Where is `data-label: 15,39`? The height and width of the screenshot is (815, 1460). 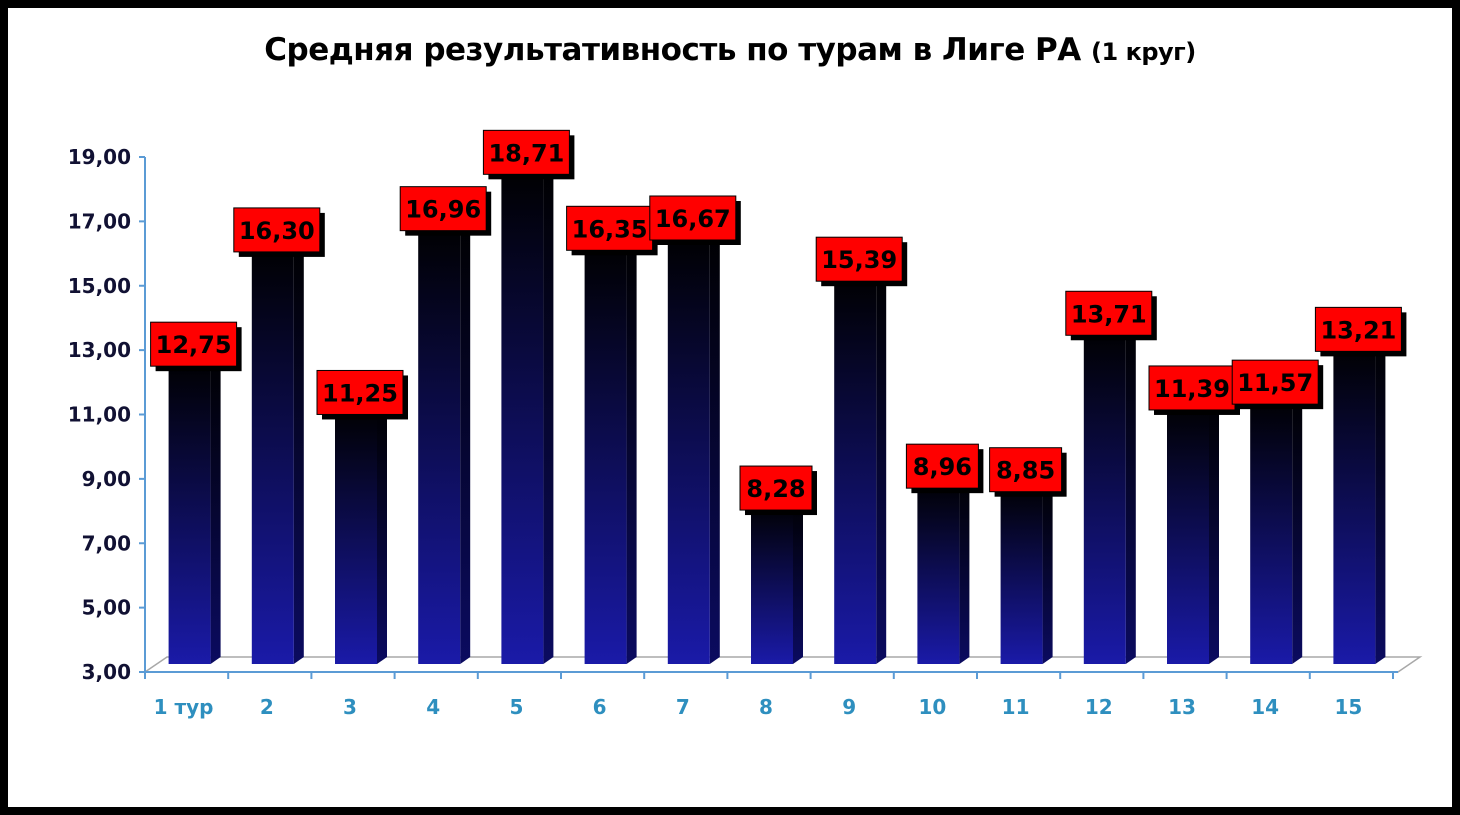
data-label: 15,39 is located at coordinates (859, 260).